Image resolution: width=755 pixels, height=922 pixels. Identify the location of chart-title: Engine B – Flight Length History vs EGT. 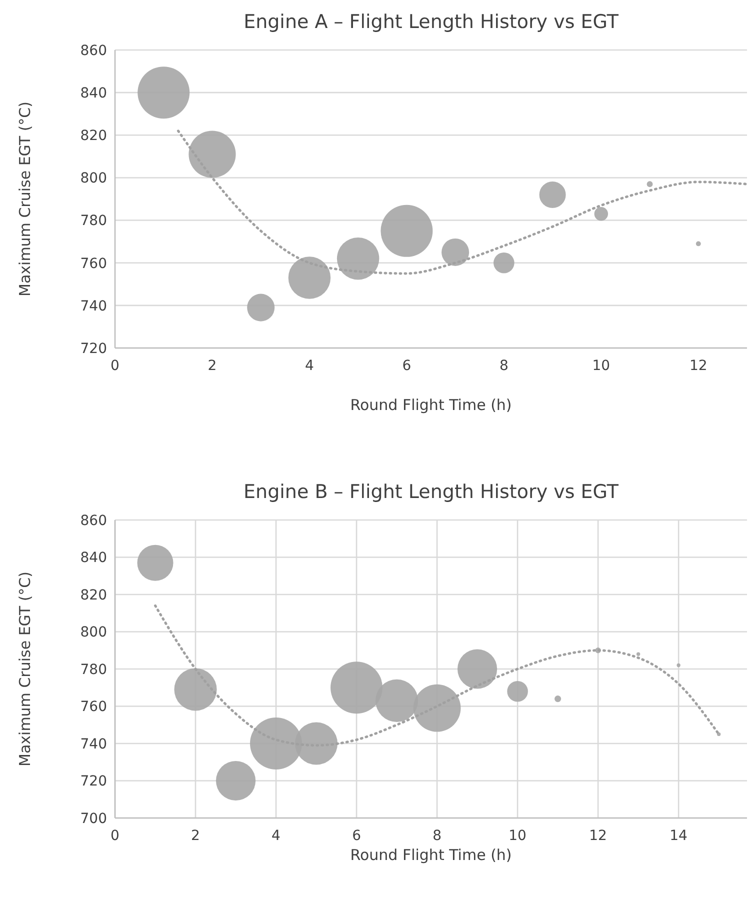
(431, 492).